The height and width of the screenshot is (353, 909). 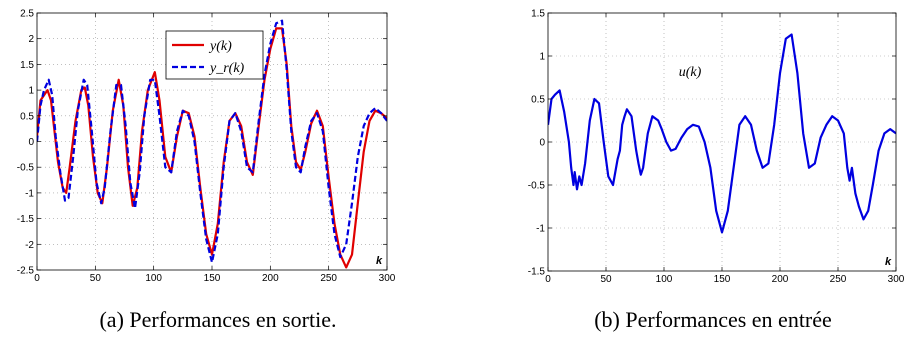 I want to click on y-tick-label: 2.5, so click(x=27, y=14).